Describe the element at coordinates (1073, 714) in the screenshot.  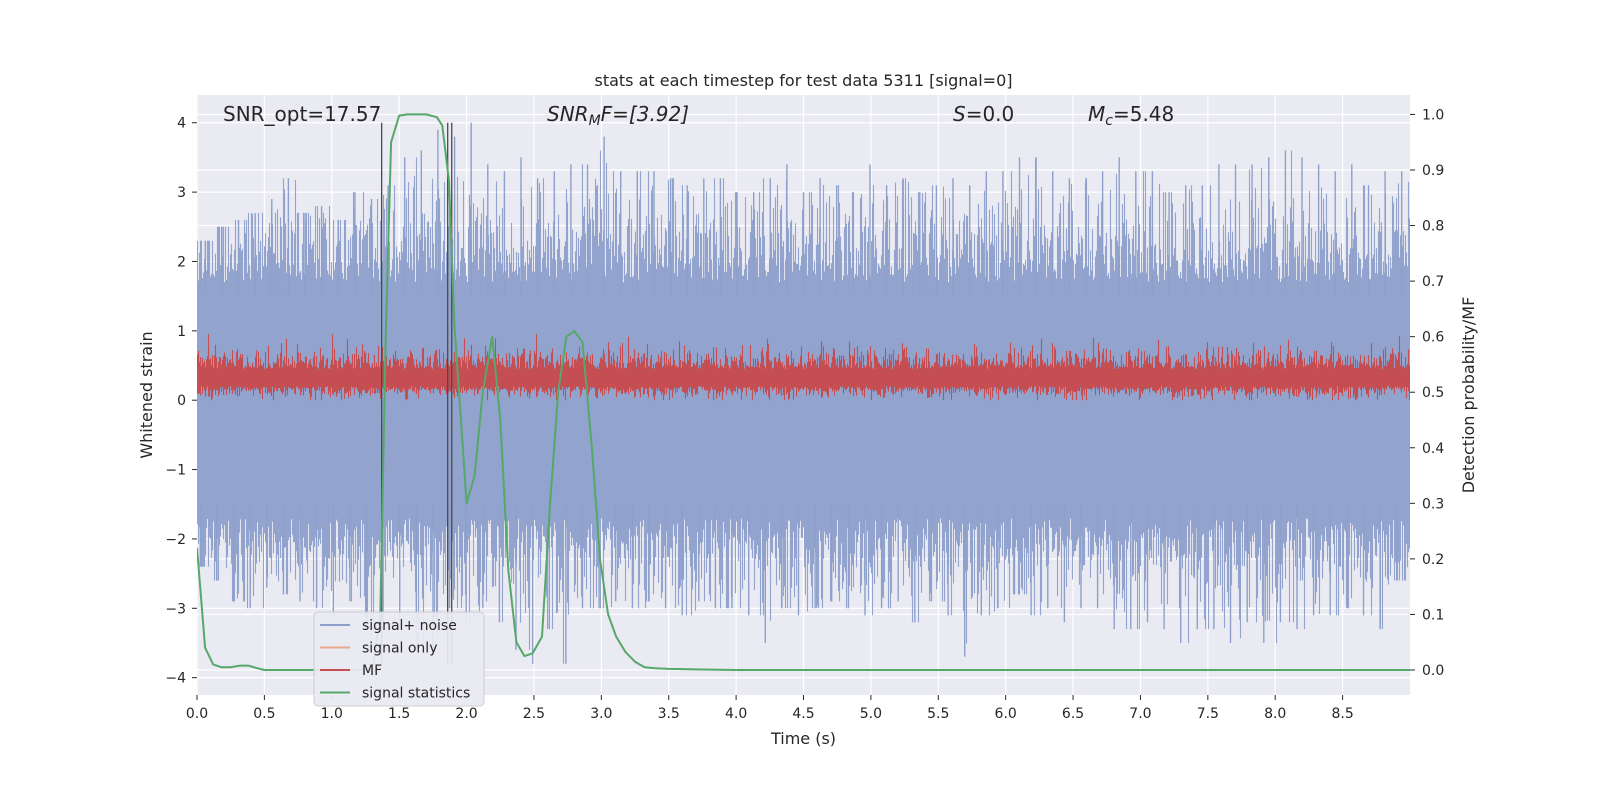
I see `x-tick-label: 6.5` at that location.